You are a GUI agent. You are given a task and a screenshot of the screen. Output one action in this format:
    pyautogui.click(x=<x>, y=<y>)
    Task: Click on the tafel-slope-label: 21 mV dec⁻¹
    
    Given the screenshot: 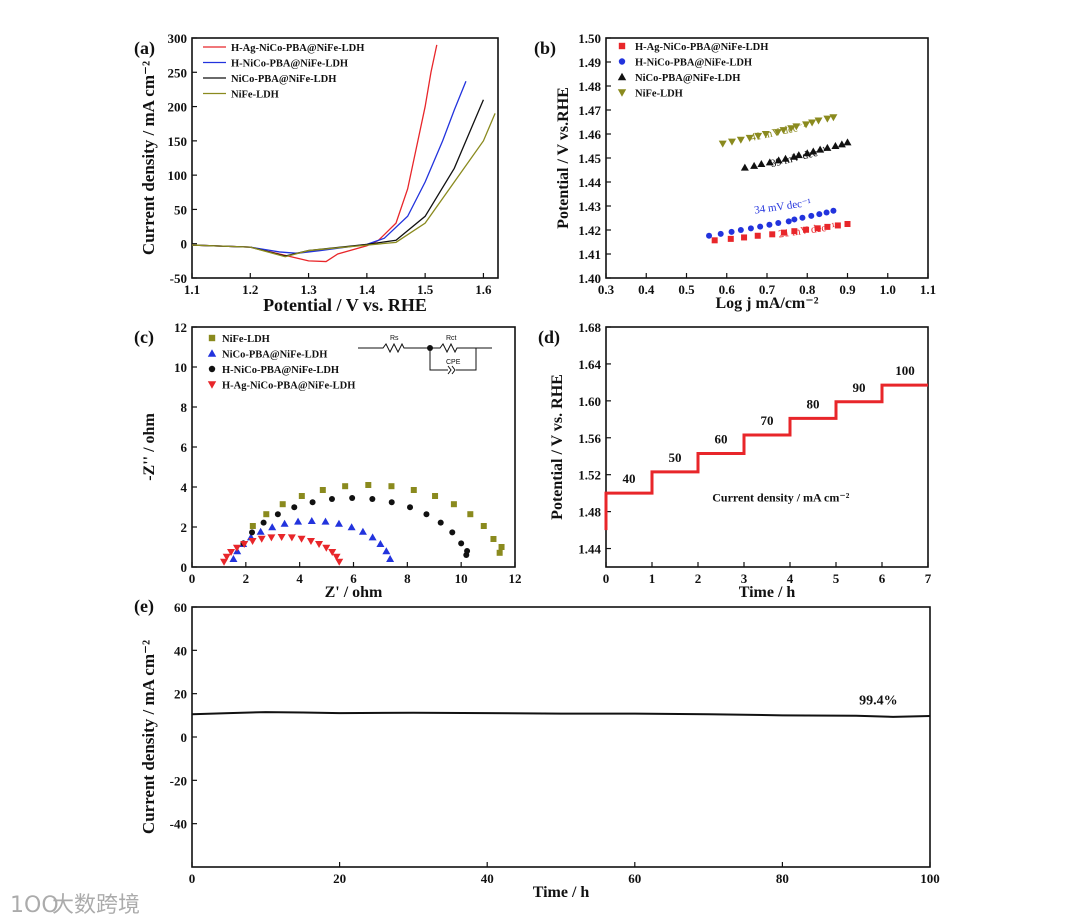 What is the action you would take?
    pyautogui.click(x=807, y=231)
    